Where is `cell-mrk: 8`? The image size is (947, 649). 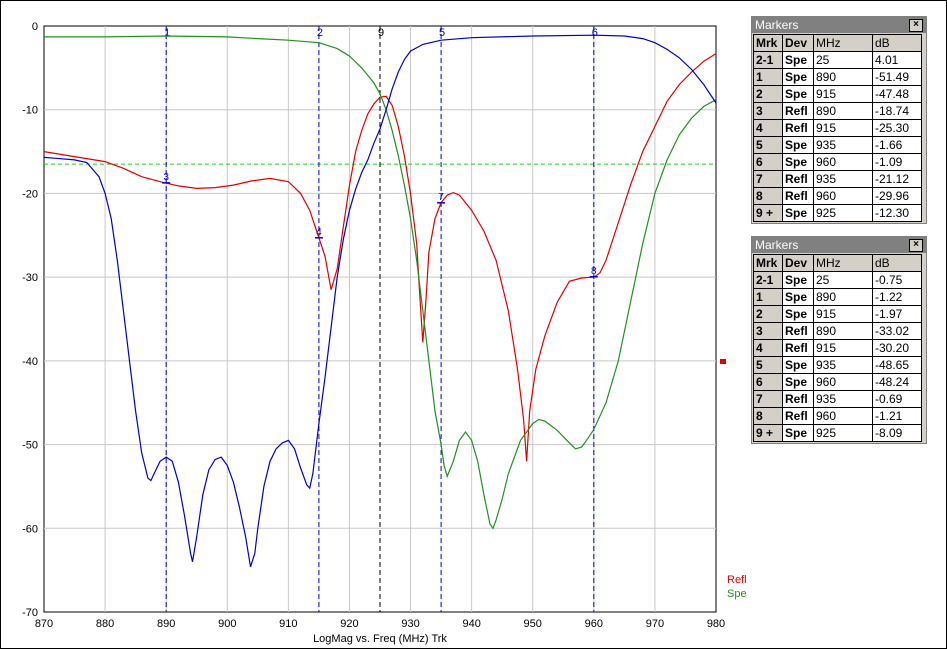
cell-mrk: 8 is located at coordinates (768, 196).